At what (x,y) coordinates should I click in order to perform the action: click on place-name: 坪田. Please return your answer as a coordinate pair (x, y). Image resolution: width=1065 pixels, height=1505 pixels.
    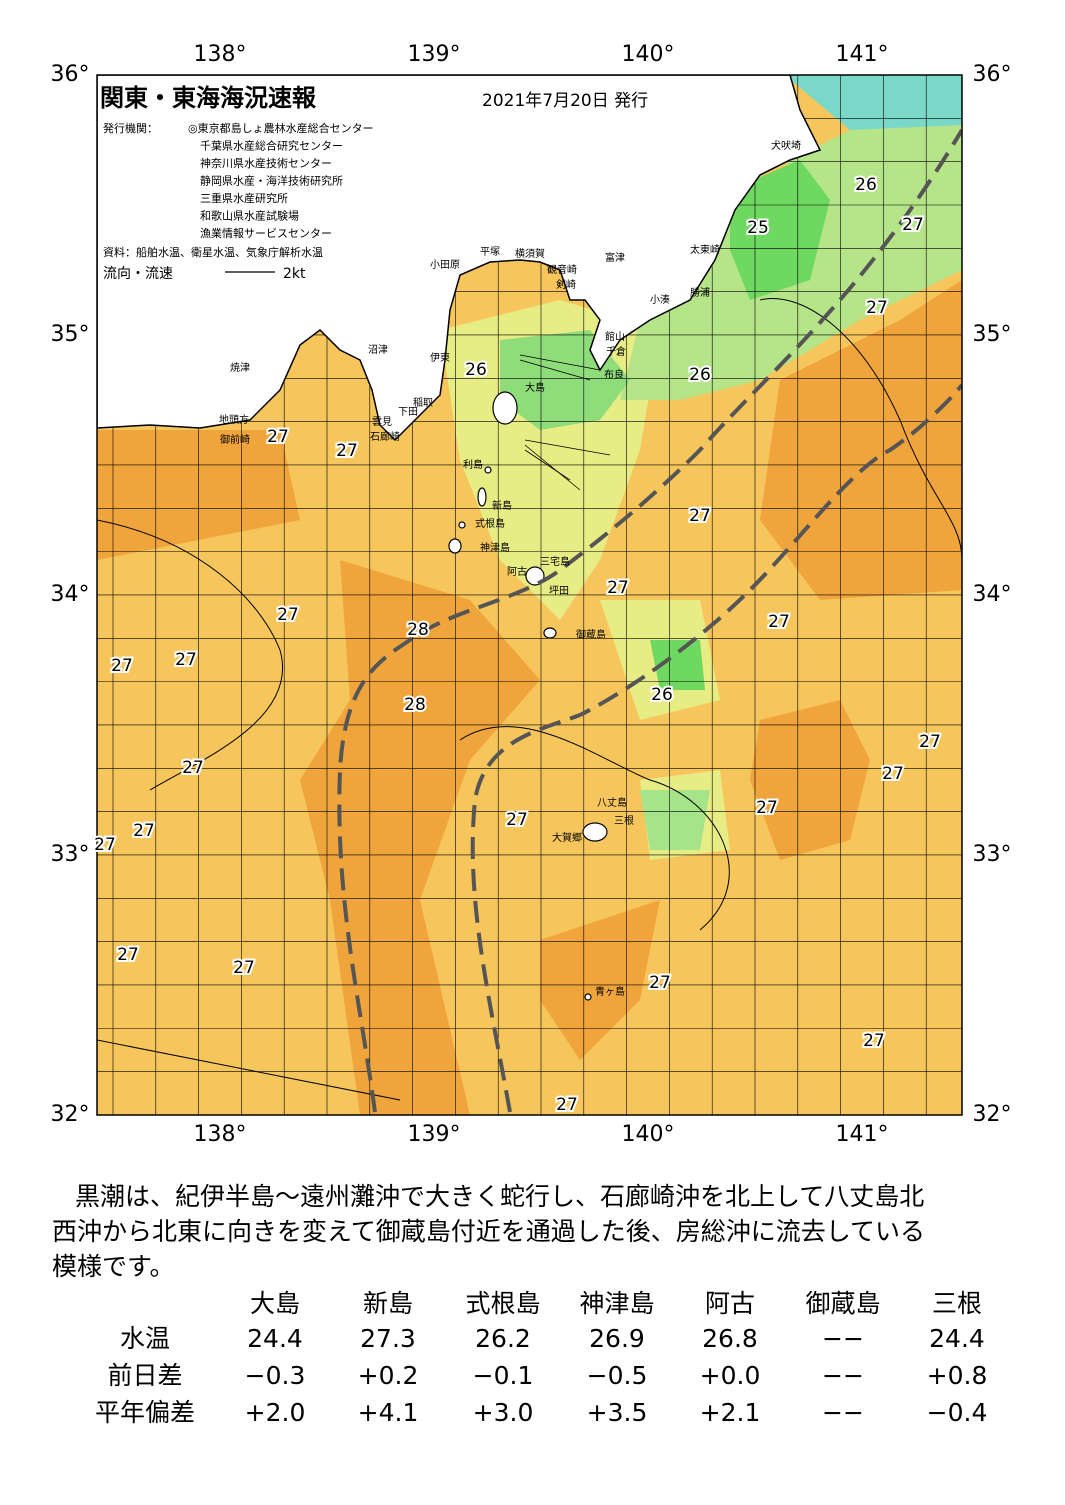
    Looking at the image, I should click on (559, 590).